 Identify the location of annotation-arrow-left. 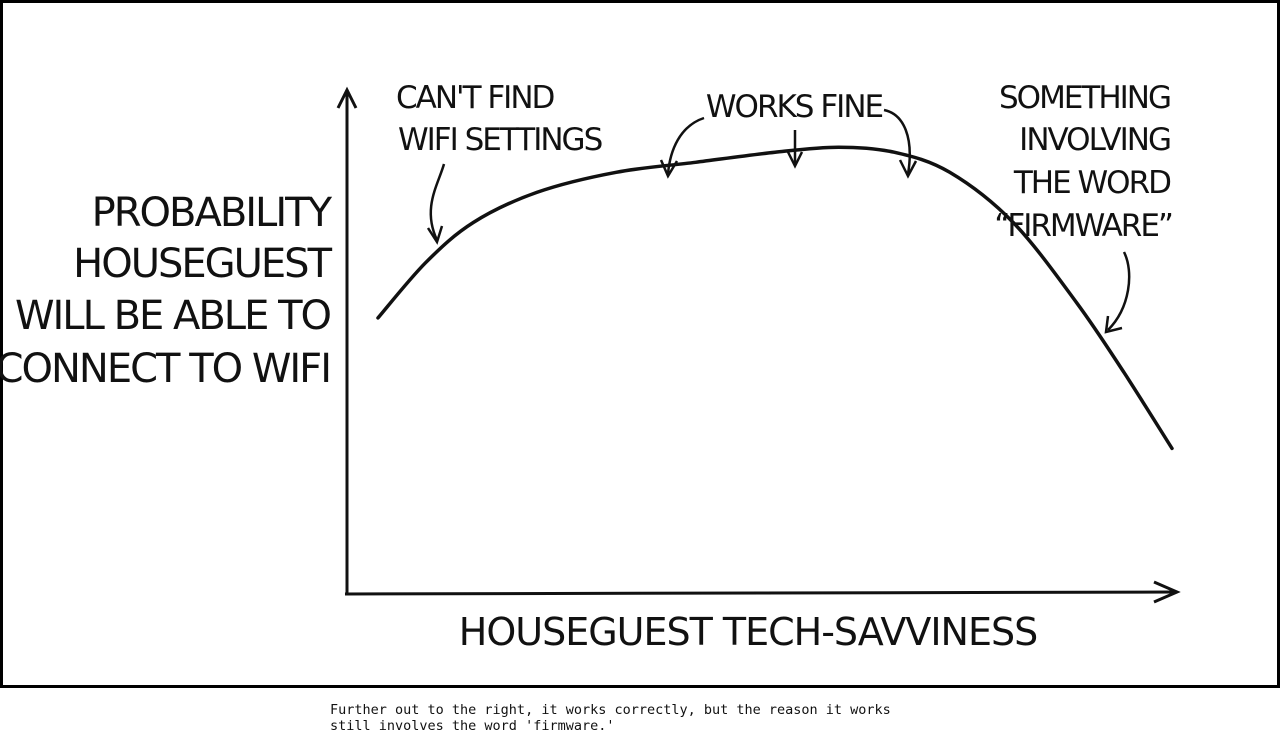
(685, 145).